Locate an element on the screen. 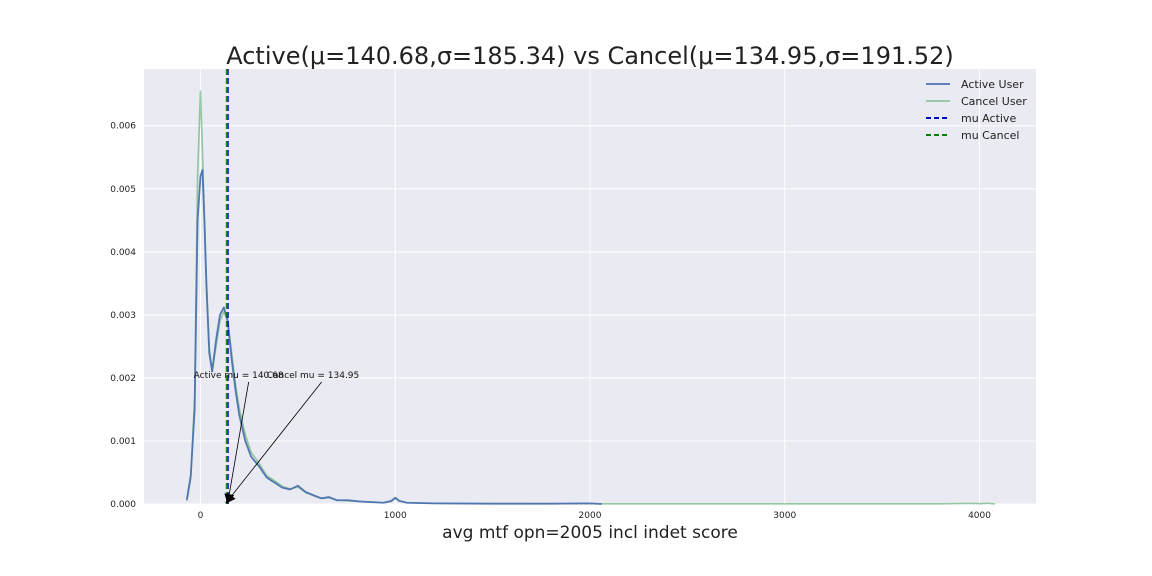 Image resolution: width=1152 pixels, height=576 pixels. x-tick-label: 2000 is located at coordinates (590, 516).